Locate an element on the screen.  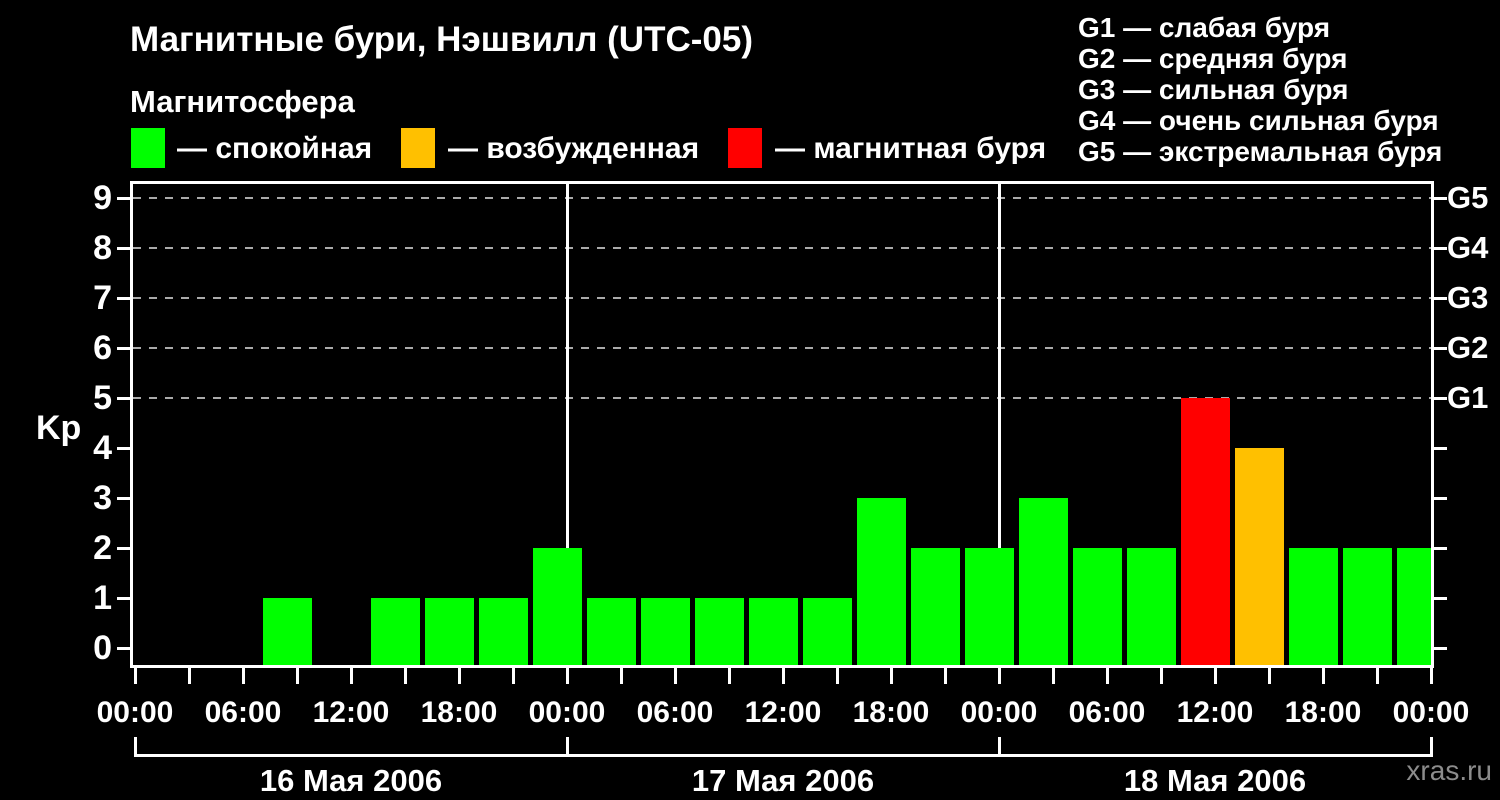
legend-swatch-quiet is located at coordinates (148, 148).